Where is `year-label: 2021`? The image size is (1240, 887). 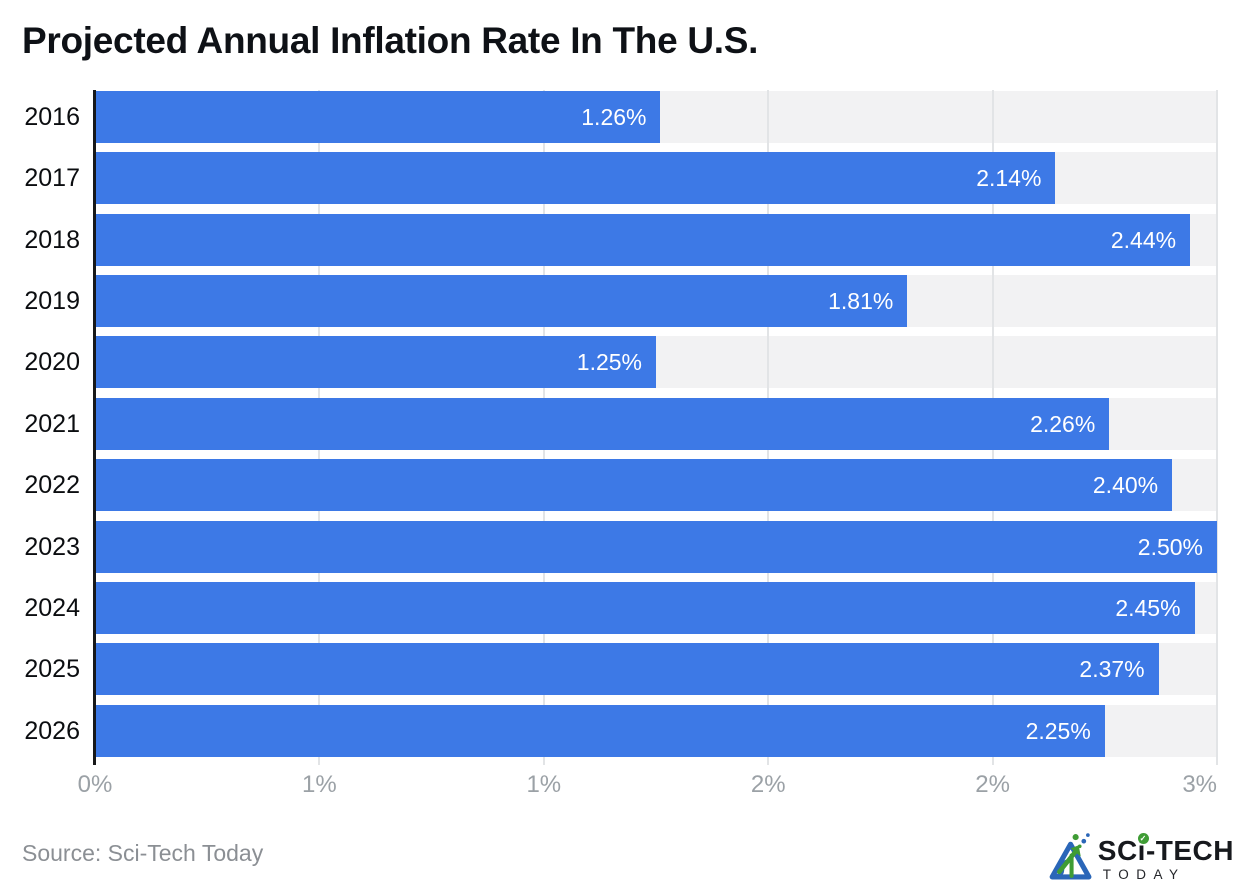
year-label: 2021 is located at coordinates (52, 423).